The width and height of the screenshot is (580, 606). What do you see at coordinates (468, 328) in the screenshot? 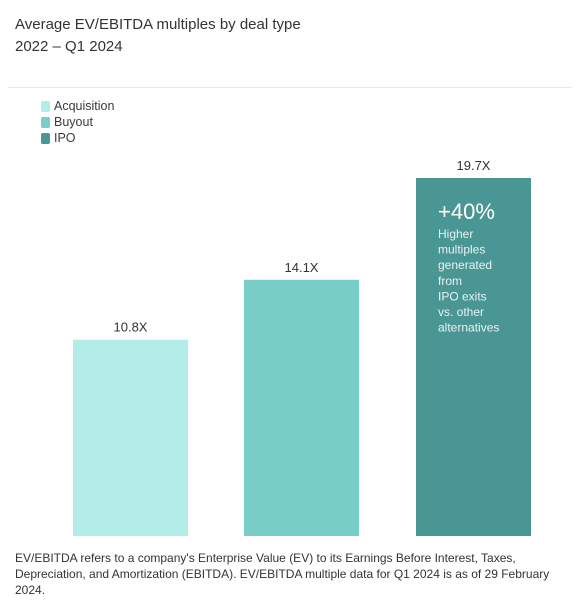
I see `annotation-line: alternatives` at bounding box center [468, 328].